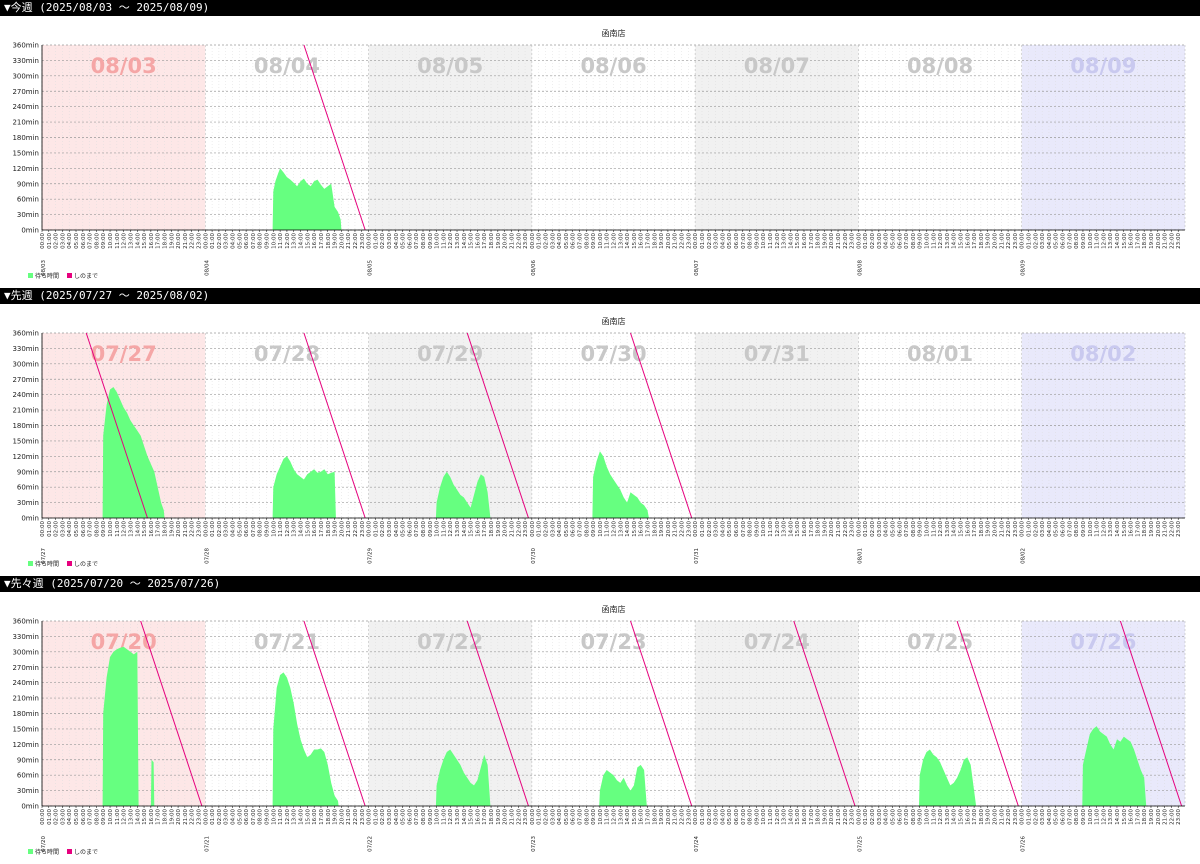  Describe the element at coordinates (25, 714) in the screenshot. I see `y-tick-label: 180min` at that location.